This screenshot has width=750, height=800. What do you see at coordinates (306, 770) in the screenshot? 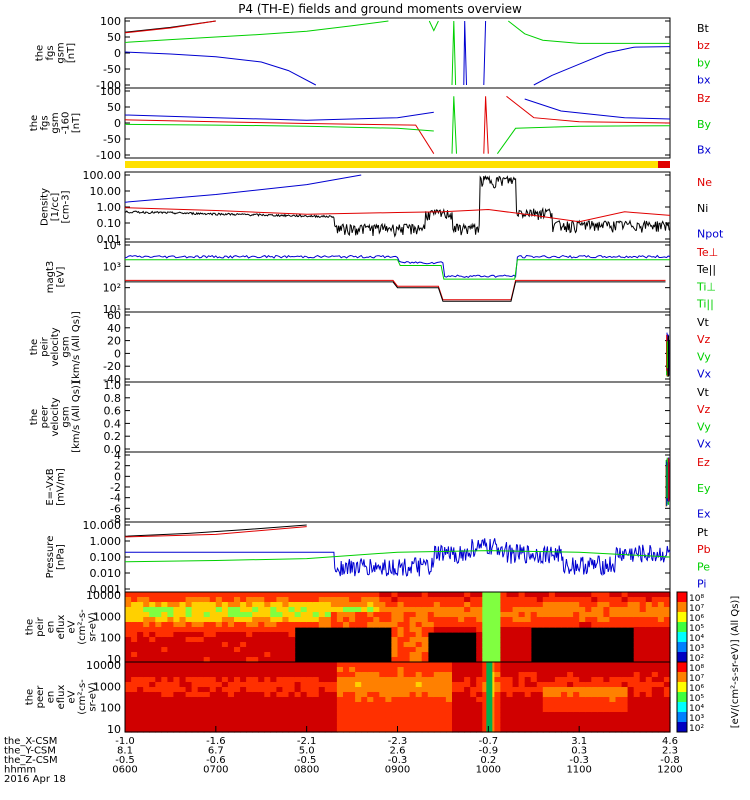
I see `x-tick-label: 0800` at bounding box center [306, 770].